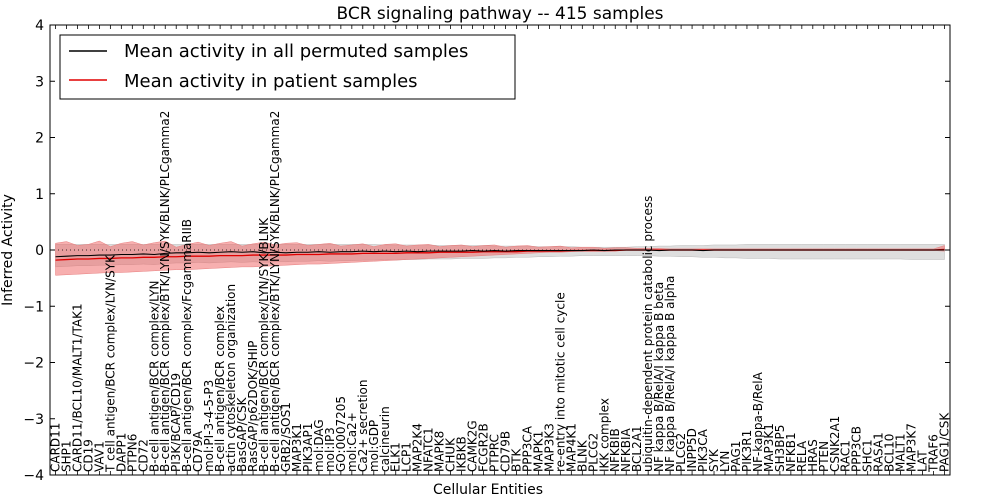  I want to click on category-label: PTPN6, so click(132, 453).